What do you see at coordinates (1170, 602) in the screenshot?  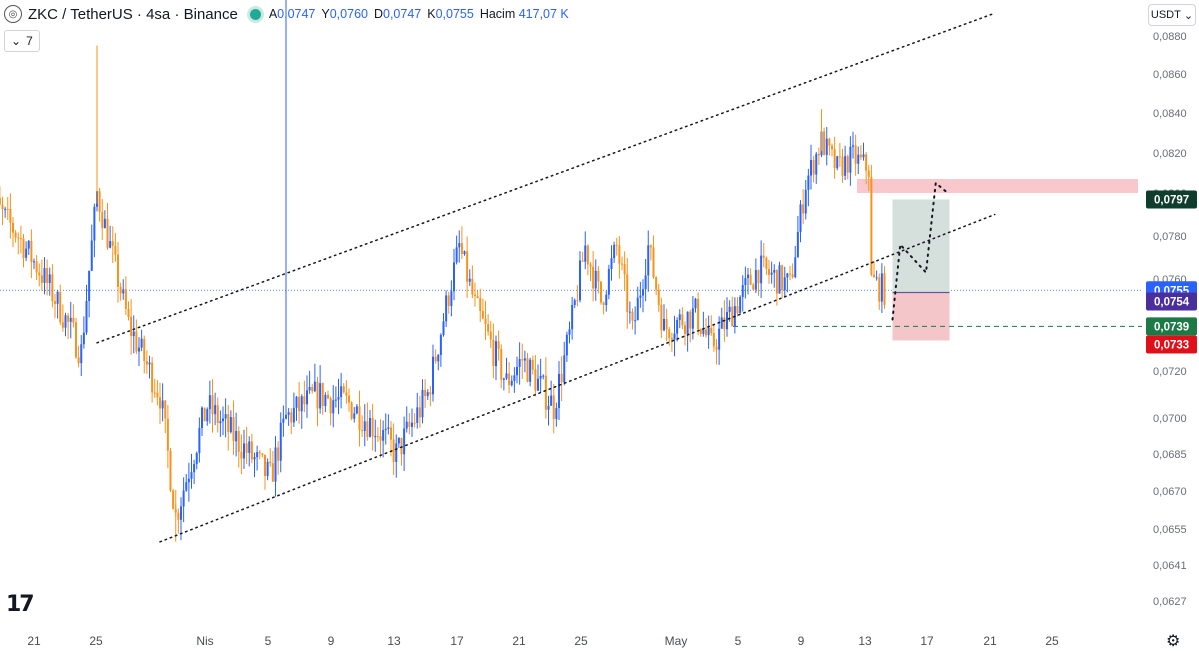 I see `y-tick-label: 0,0627` at bounding box center [1170, 602].